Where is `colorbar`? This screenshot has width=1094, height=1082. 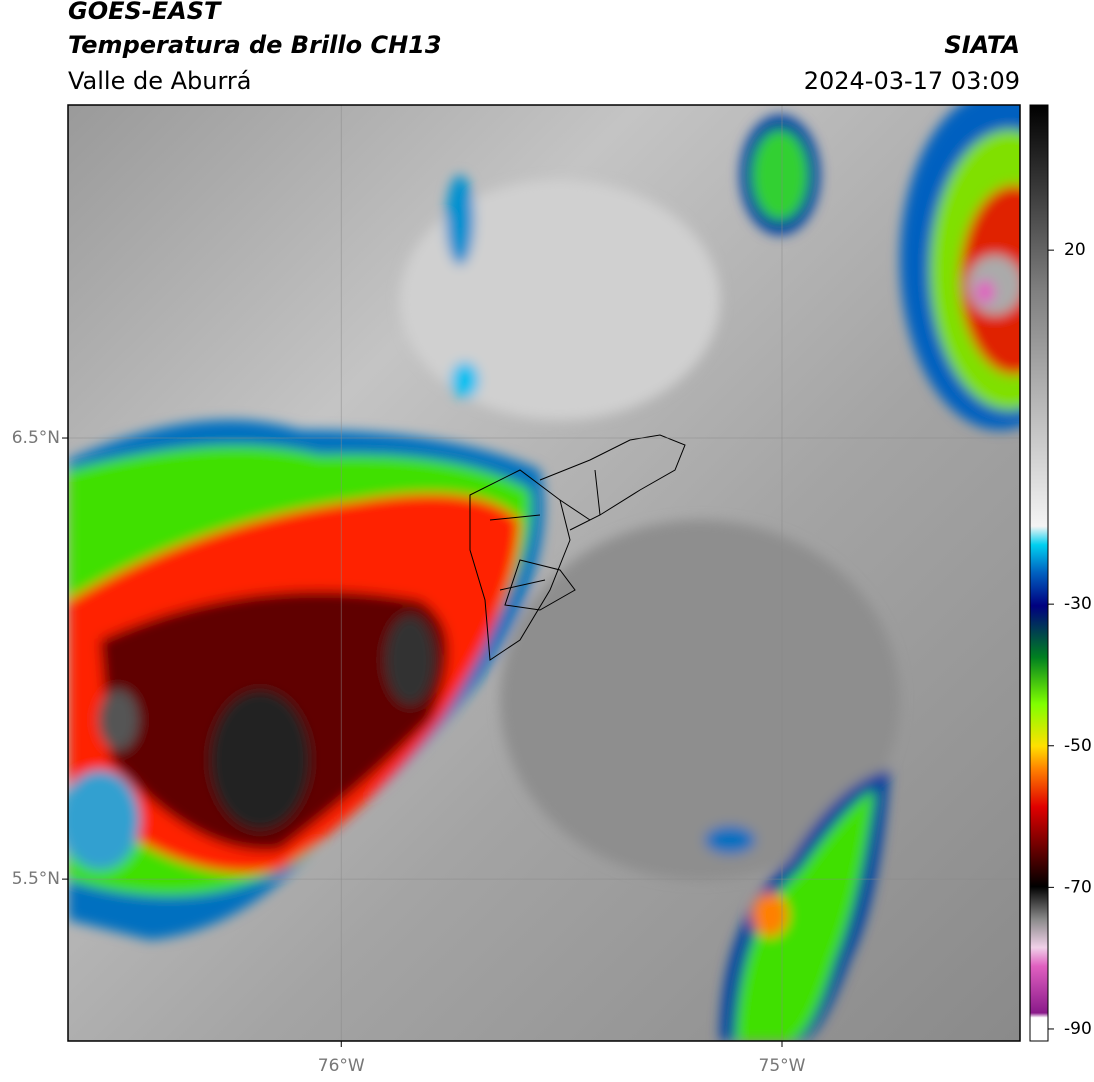 colorbar is located at coordinates (1039, 573).